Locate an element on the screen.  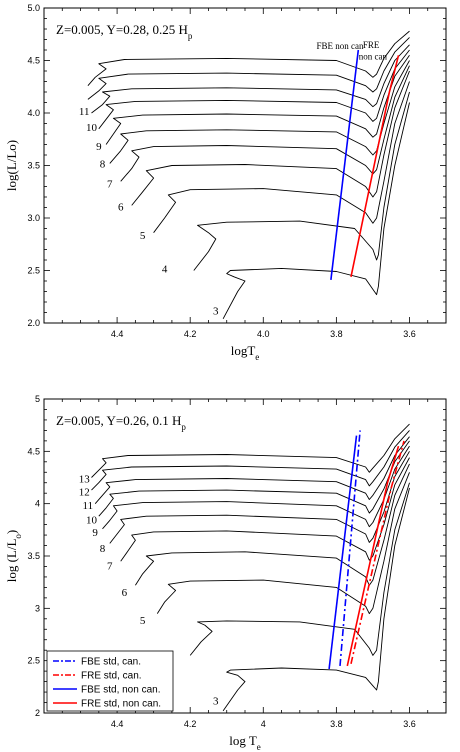
series-line-fbe-std-non-can- is located at coordinates (343, 552).